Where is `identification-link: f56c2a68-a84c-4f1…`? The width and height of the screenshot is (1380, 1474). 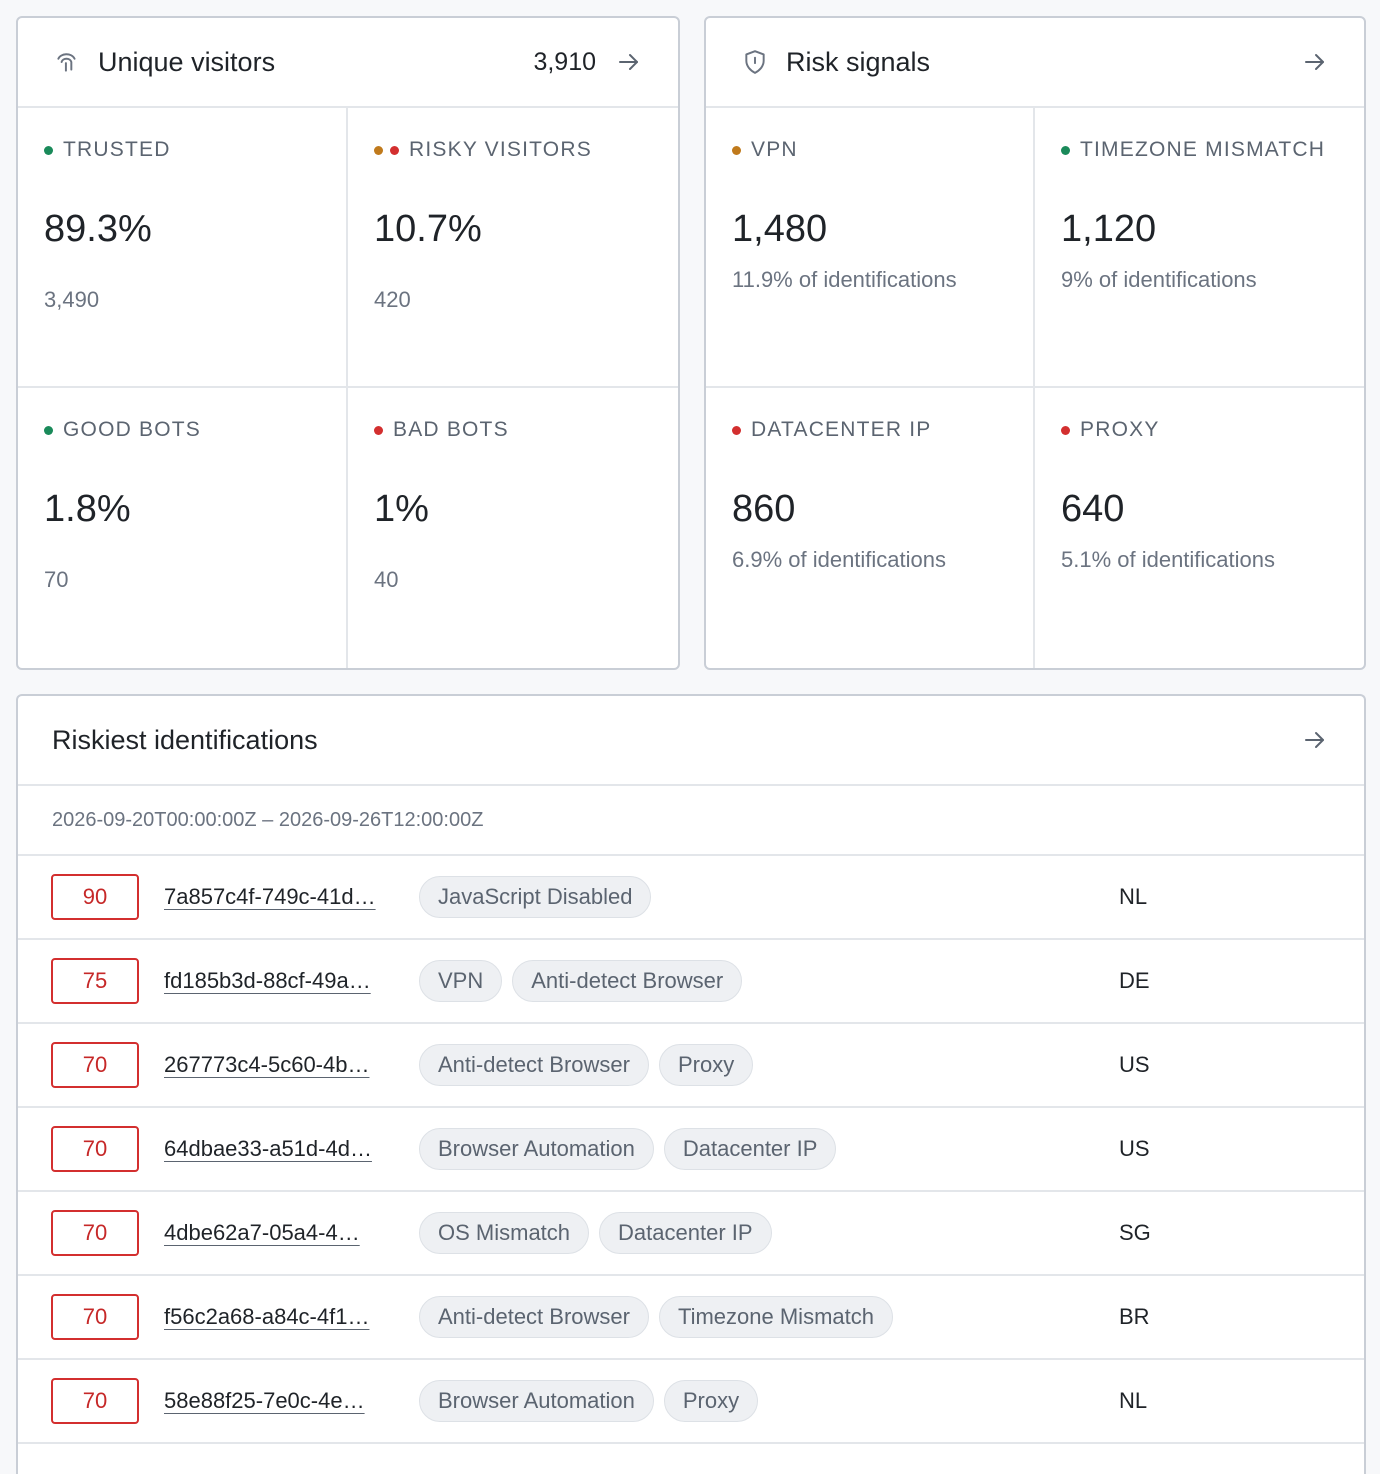
identification-link: f56c2a68-a84c-4f1… is located at coordinates (267, 1316).